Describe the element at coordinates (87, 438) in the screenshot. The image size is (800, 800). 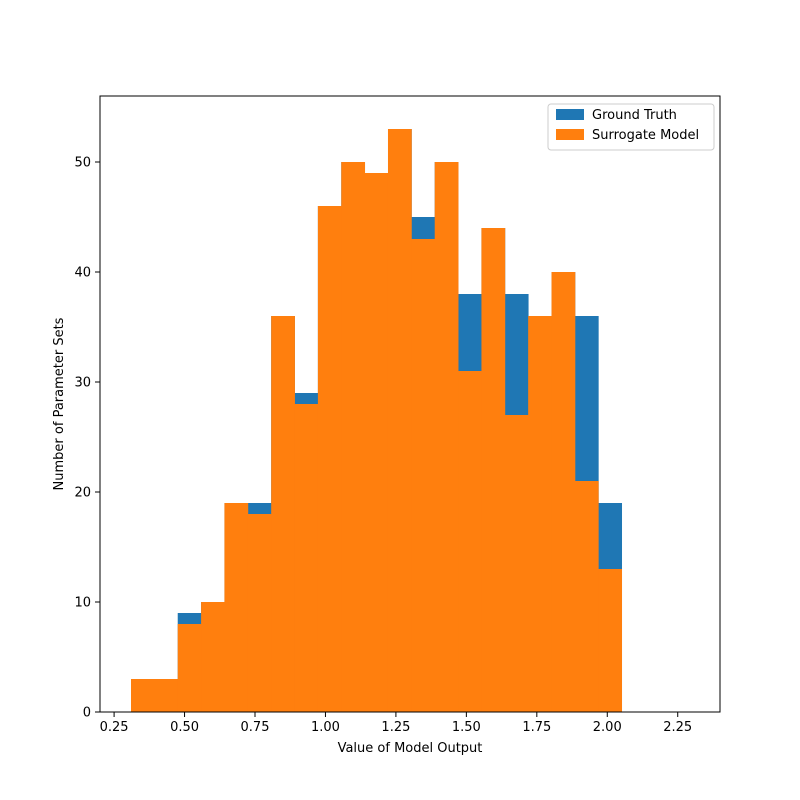
I see `y-axis-ticks: 0 10 20 30 40 50` at that location.